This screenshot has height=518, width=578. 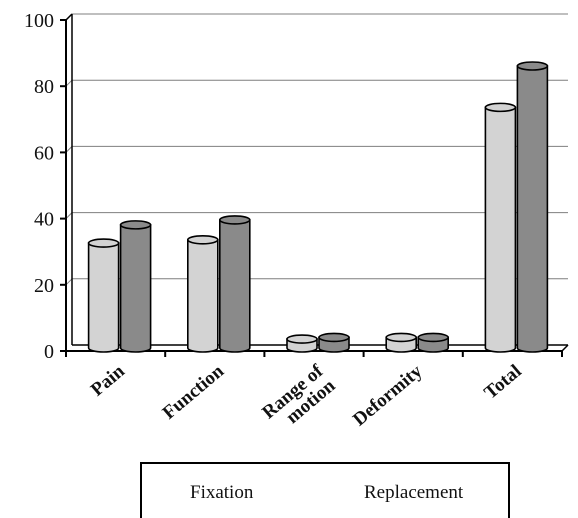 I want to click on x-tick-label: Deformity, so click(x=388, y=395).